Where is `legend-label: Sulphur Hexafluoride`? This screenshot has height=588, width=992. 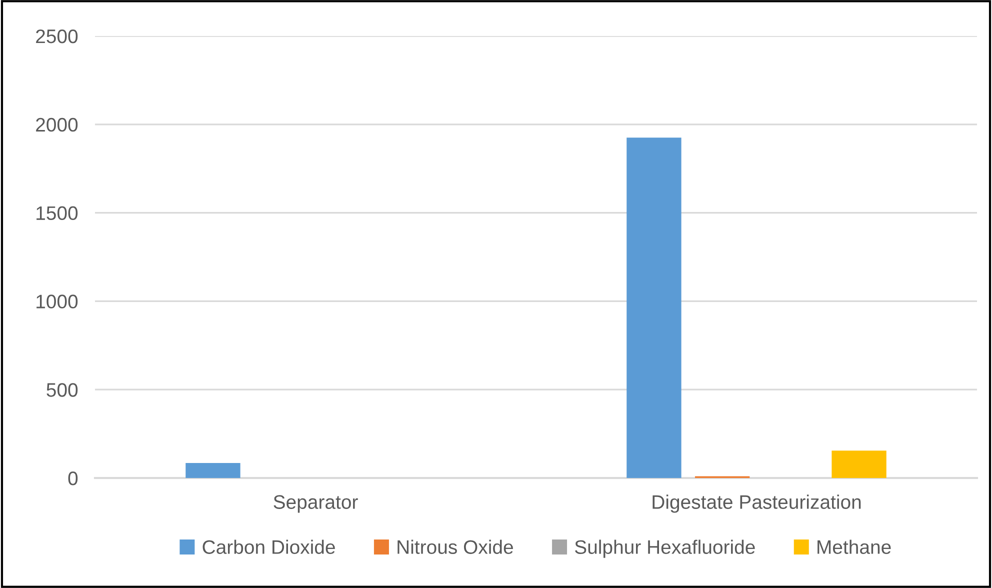
legend-label: Sulphur Hexafluoride is located at coordinates (664, 549).